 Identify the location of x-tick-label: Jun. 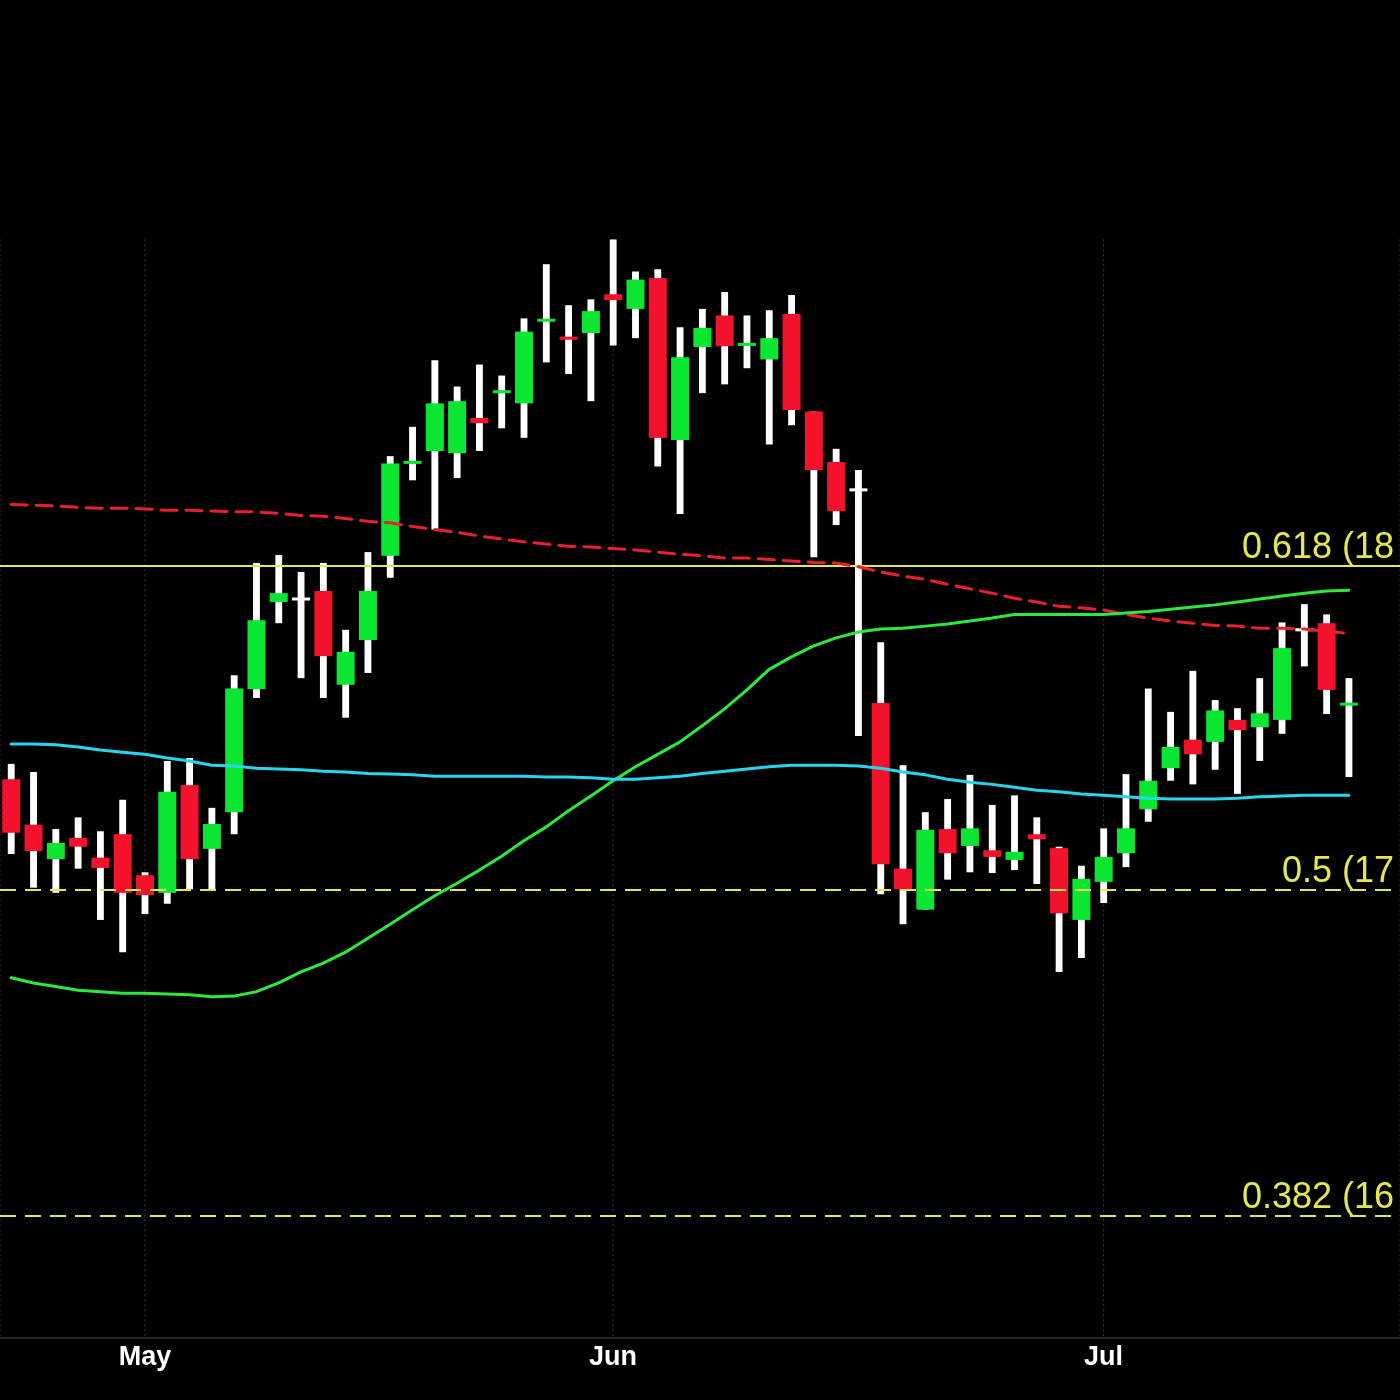
(613, 1356).